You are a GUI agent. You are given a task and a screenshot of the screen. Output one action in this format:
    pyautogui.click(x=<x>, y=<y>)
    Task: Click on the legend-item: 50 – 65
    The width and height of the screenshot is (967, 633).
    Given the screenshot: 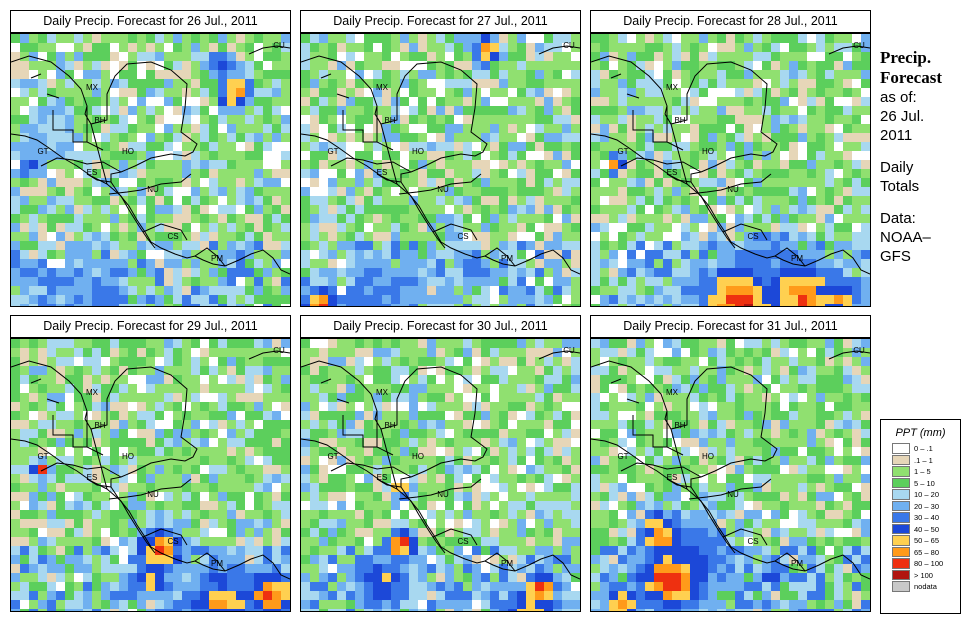 What is the action you would take?
    pyautogui.click(x=920, y=541)
    